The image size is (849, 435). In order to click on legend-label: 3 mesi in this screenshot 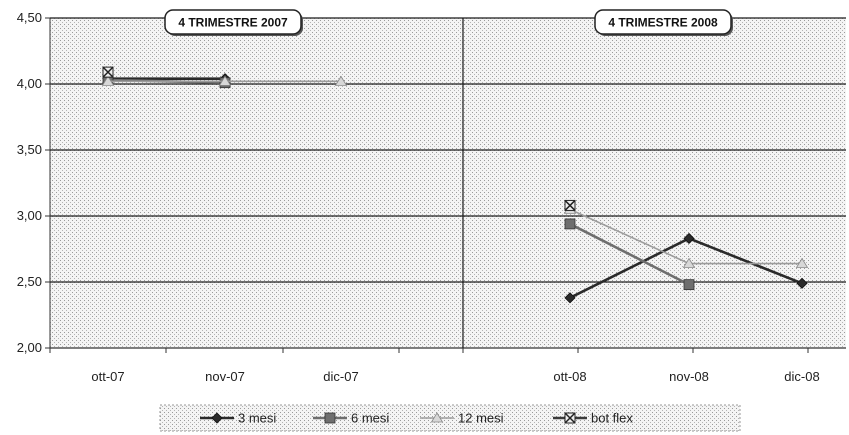, I will do `click(257, 418)`.